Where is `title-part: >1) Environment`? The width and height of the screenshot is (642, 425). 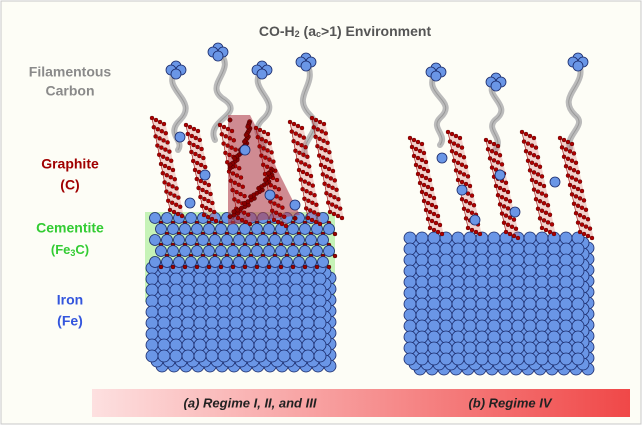 title-part: >1) Environment is located at coordinates (376, 31).